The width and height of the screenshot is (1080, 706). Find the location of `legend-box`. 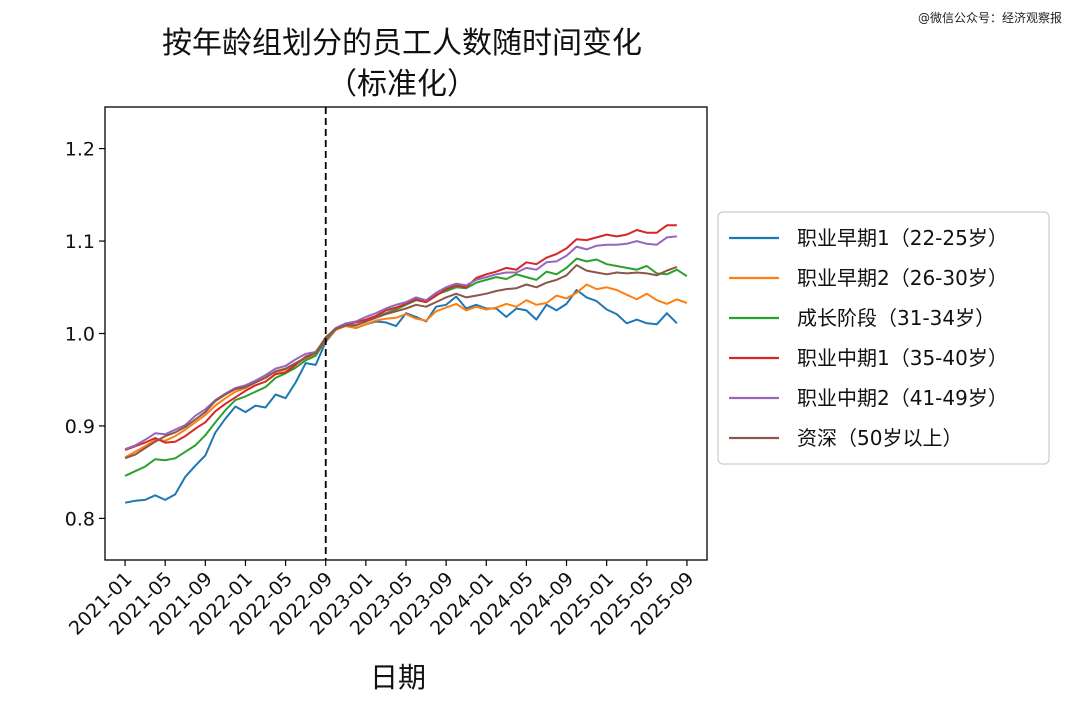

legend-box is located at coordinates (883, 338).